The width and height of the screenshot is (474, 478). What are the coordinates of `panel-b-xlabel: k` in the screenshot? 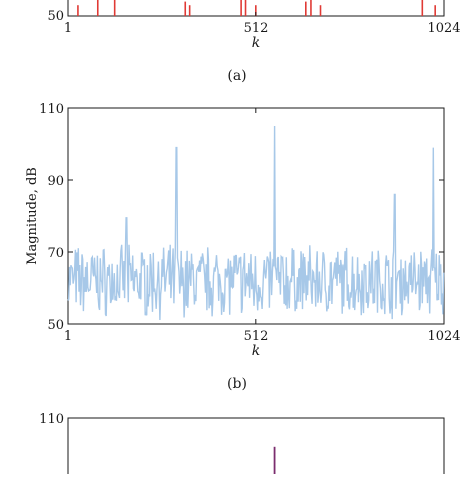 It's located at (256, 351).